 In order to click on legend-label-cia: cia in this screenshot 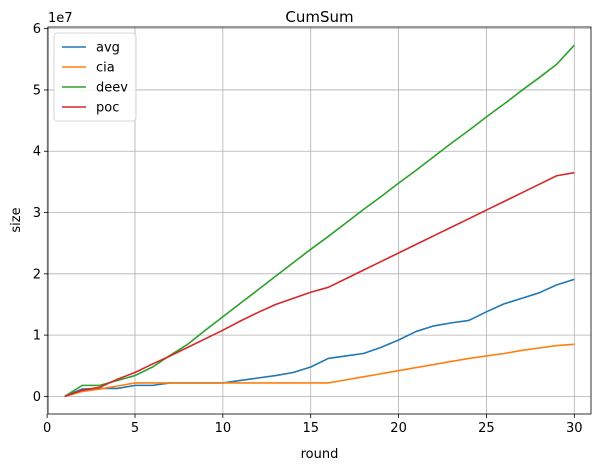, I will do `click(105, 68)`.